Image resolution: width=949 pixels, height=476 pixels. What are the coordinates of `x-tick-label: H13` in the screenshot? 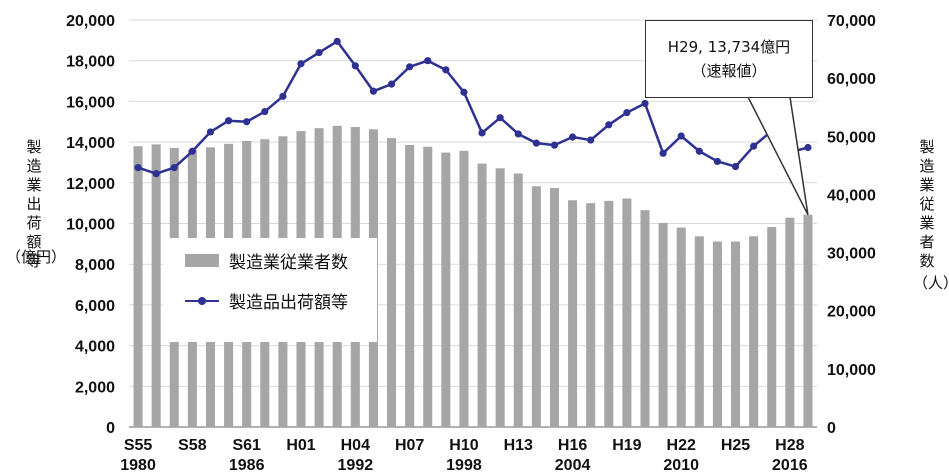 It's located at (518, 445).